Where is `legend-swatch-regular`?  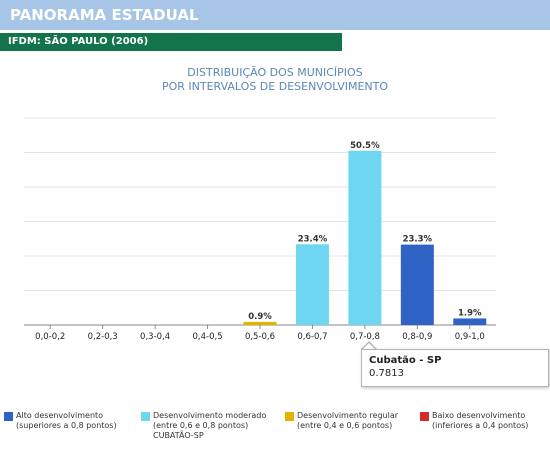
legend-swatch-regular is located at coordinates (289, 416).